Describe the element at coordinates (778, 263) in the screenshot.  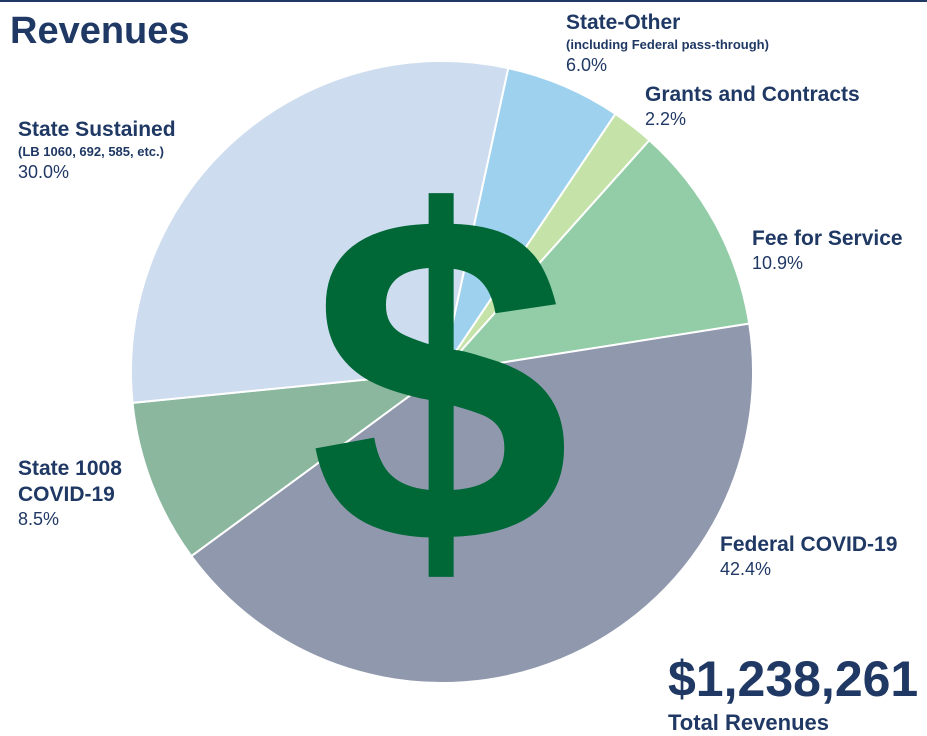
I see `slice-value: 10.9%` at that location.